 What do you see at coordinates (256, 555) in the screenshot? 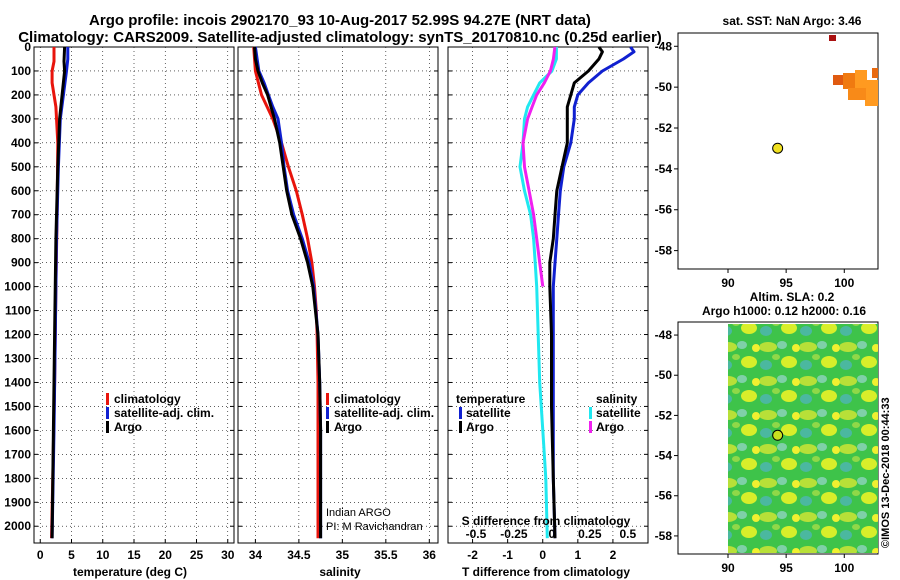
I see `x-tick-label: 34` at bounding box center [256, 555].